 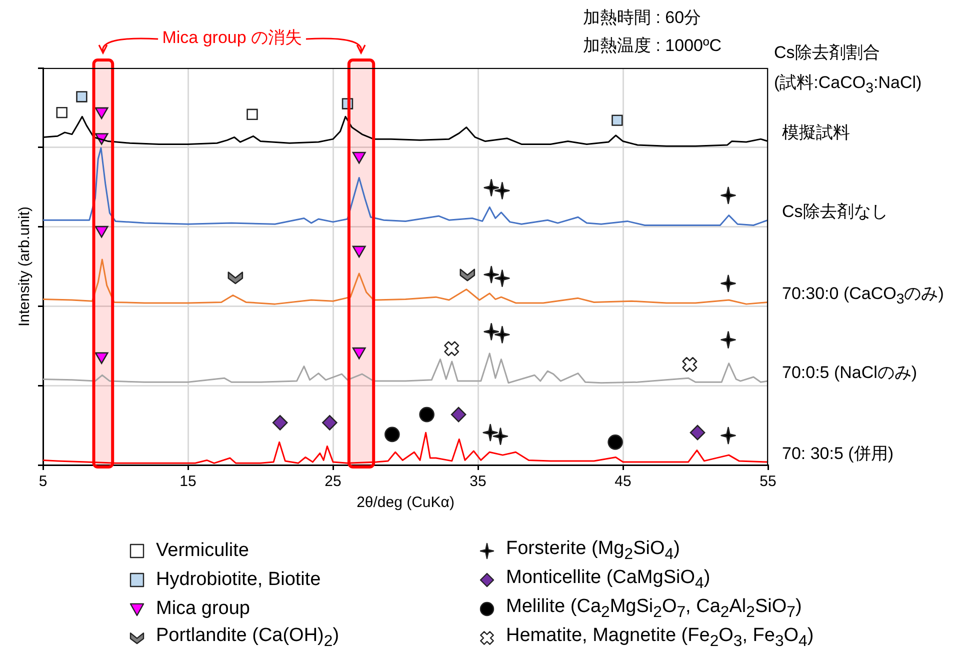 What do you see at coordinates (863, 295) in the screenshot?
I see `series-label: 70:30:0 (CaCO$_{3}$のみ)` at bounding box center [863, 295].